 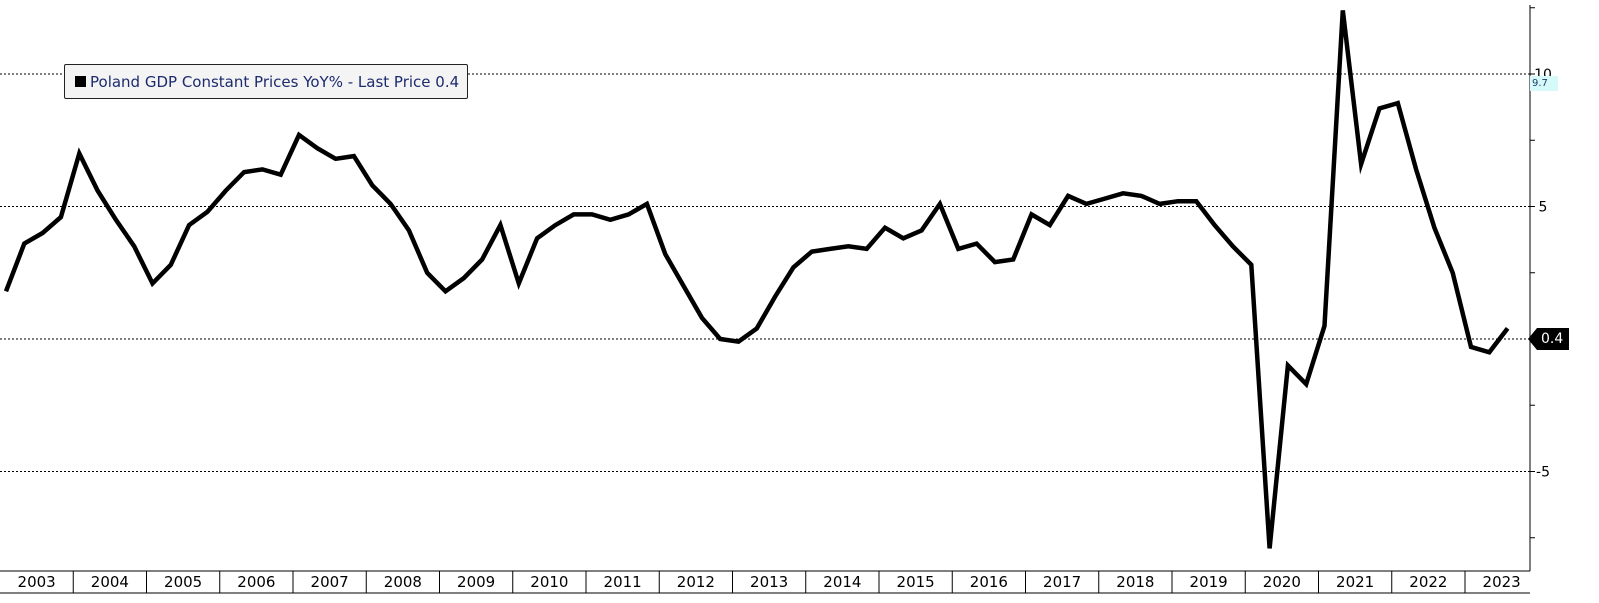 I want to click on x-tick-label: 2003, so click(x=37, y=582).